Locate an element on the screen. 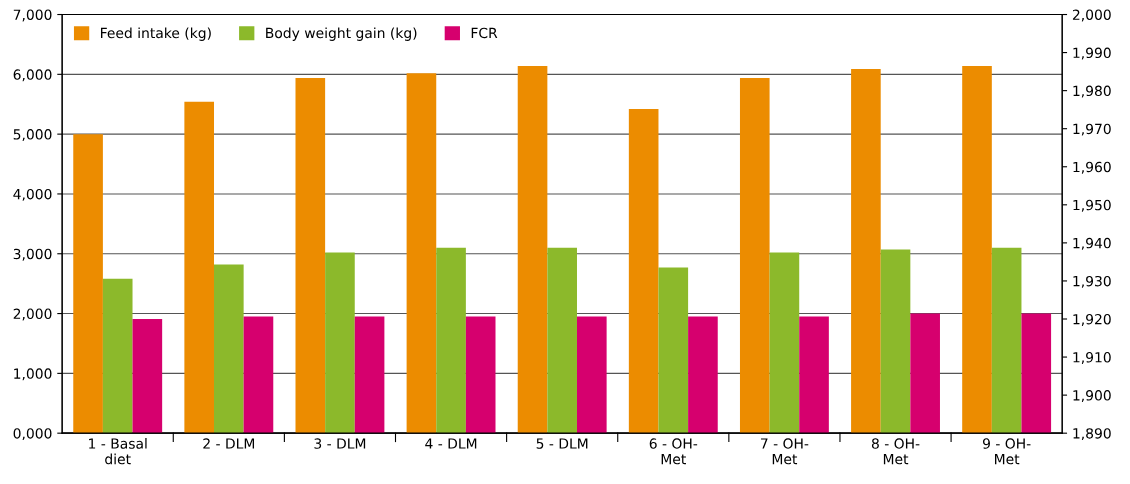  y2-tick-label: 1,920 is located at coordinates (1092, 319).